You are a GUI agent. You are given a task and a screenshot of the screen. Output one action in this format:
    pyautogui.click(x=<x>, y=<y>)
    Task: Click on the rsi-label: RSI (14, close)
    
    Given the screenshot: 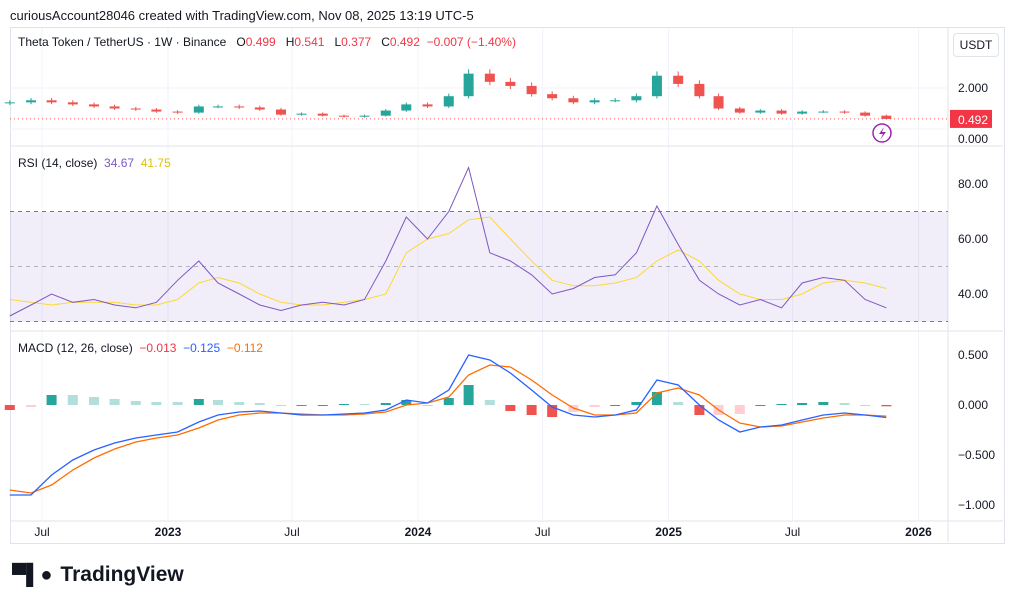 What is the action you would take?
    pyautogui.click(x=58, y=163)
    